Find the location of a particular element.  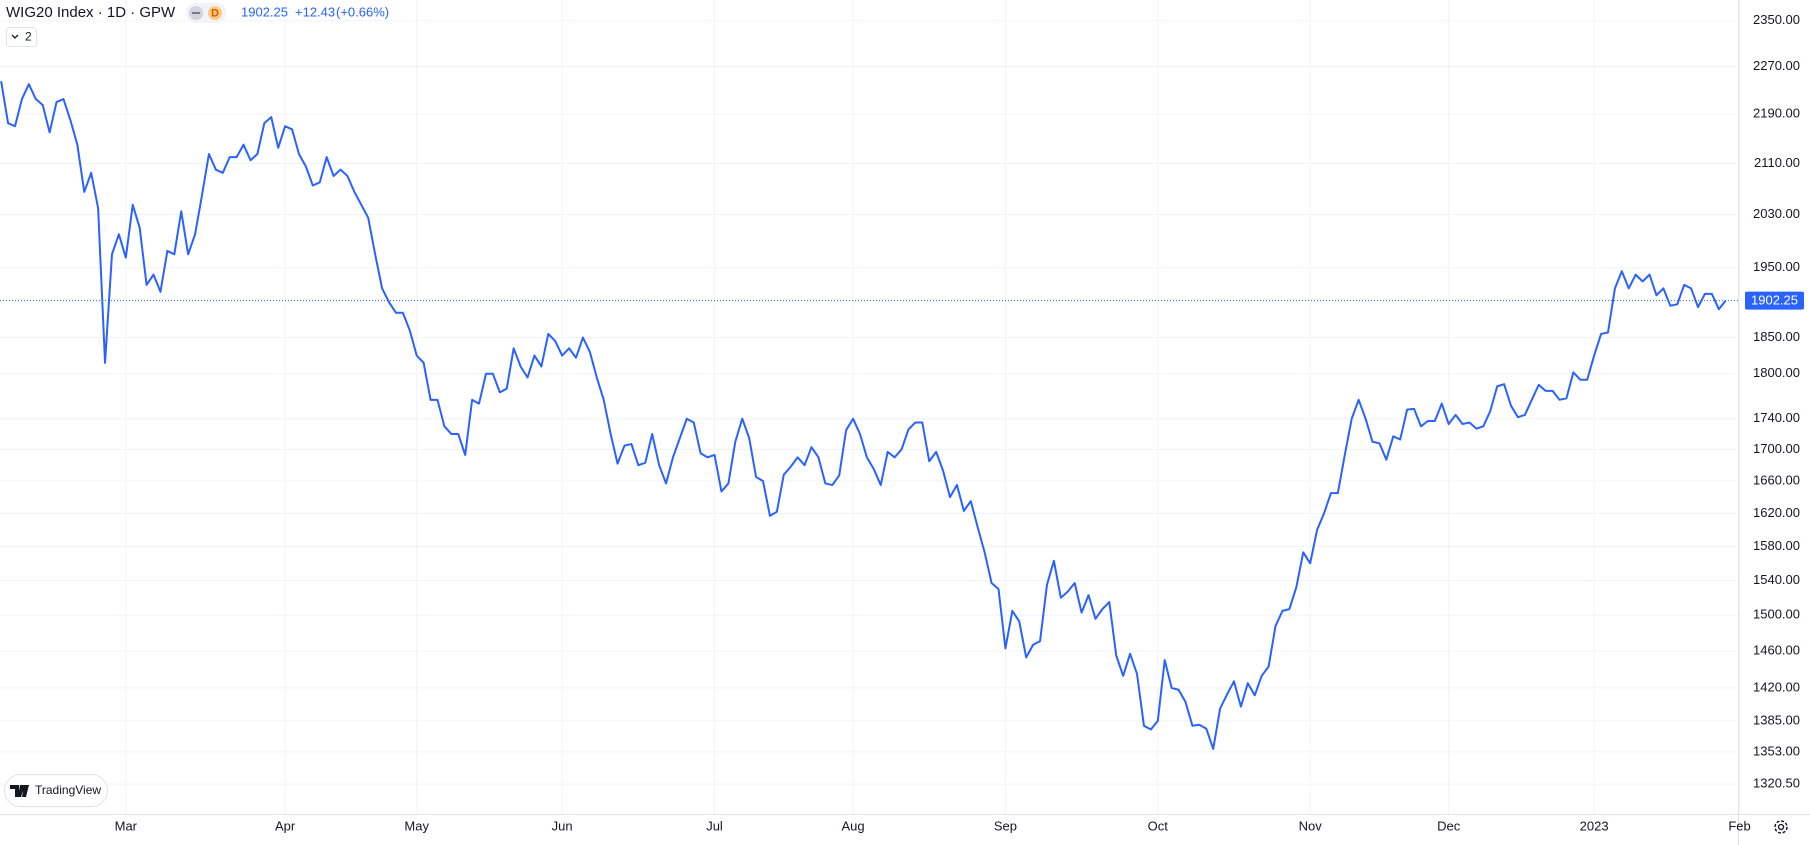

x-tick-label: Aug is located at coordinates (852, 825).